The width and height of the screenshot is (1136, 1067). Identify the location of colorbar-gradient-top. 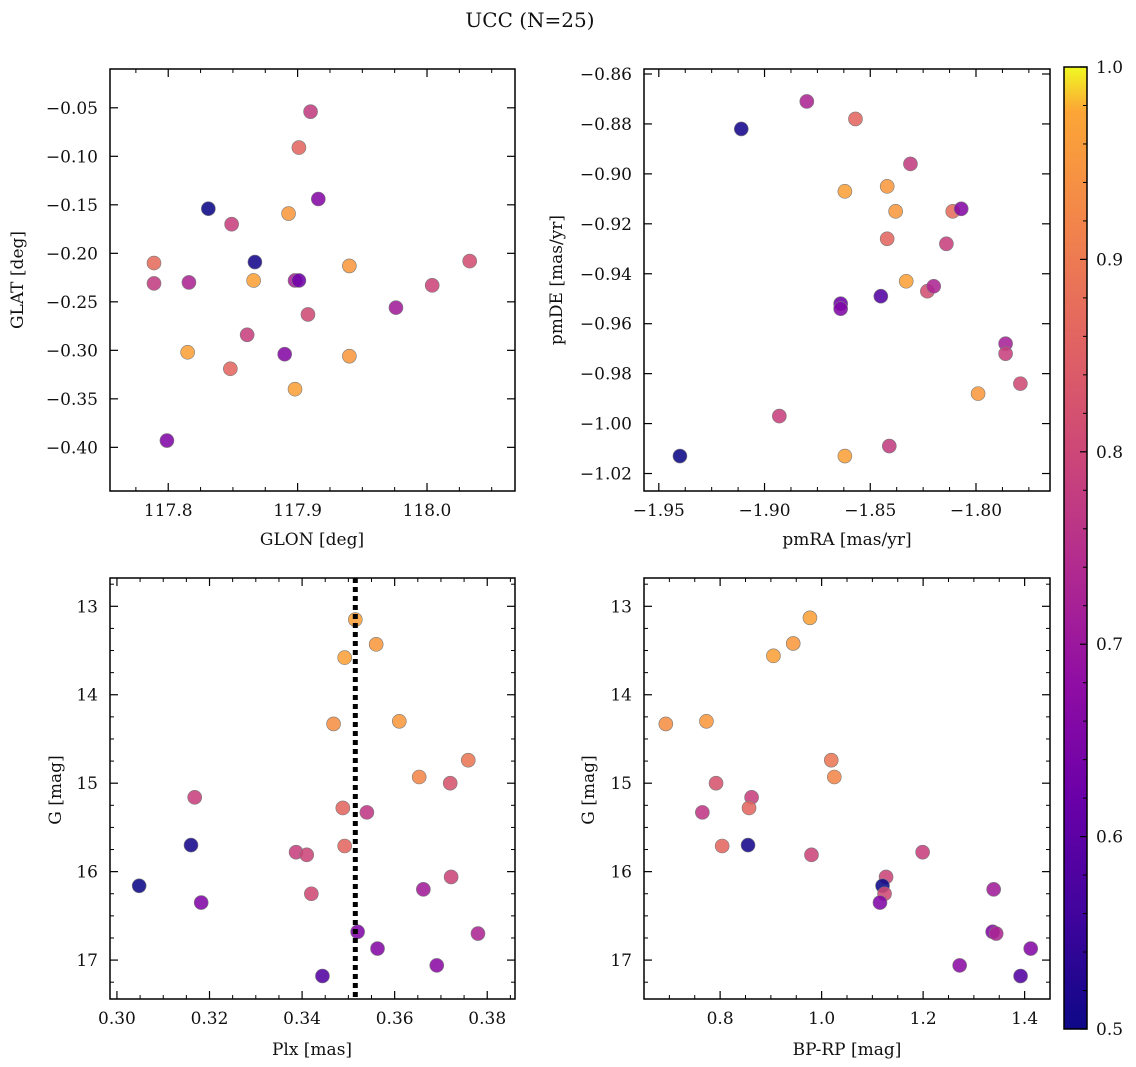
(1075, 89).